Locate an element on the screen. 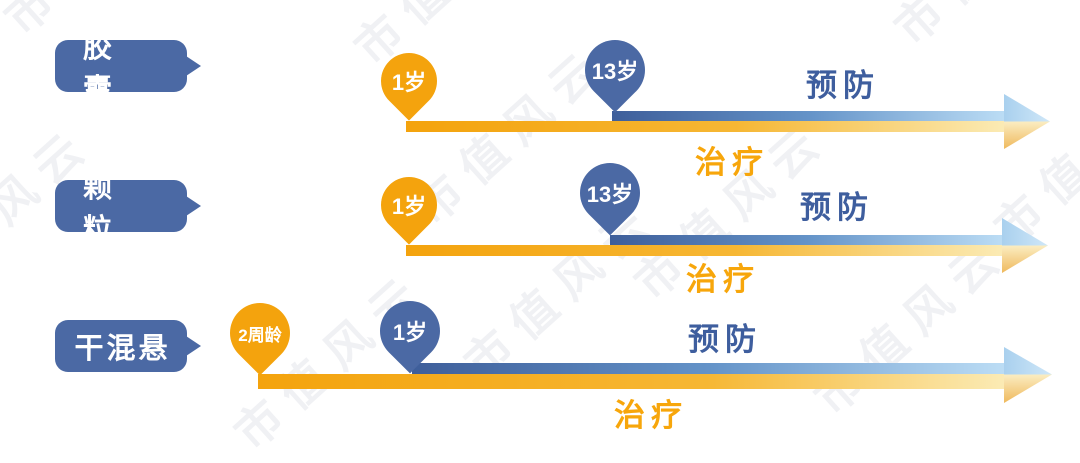 This screenshot has height=463, width=1080. age-pin-capsule-treatment-start: 1岁 is located at coordinates (409, 81).